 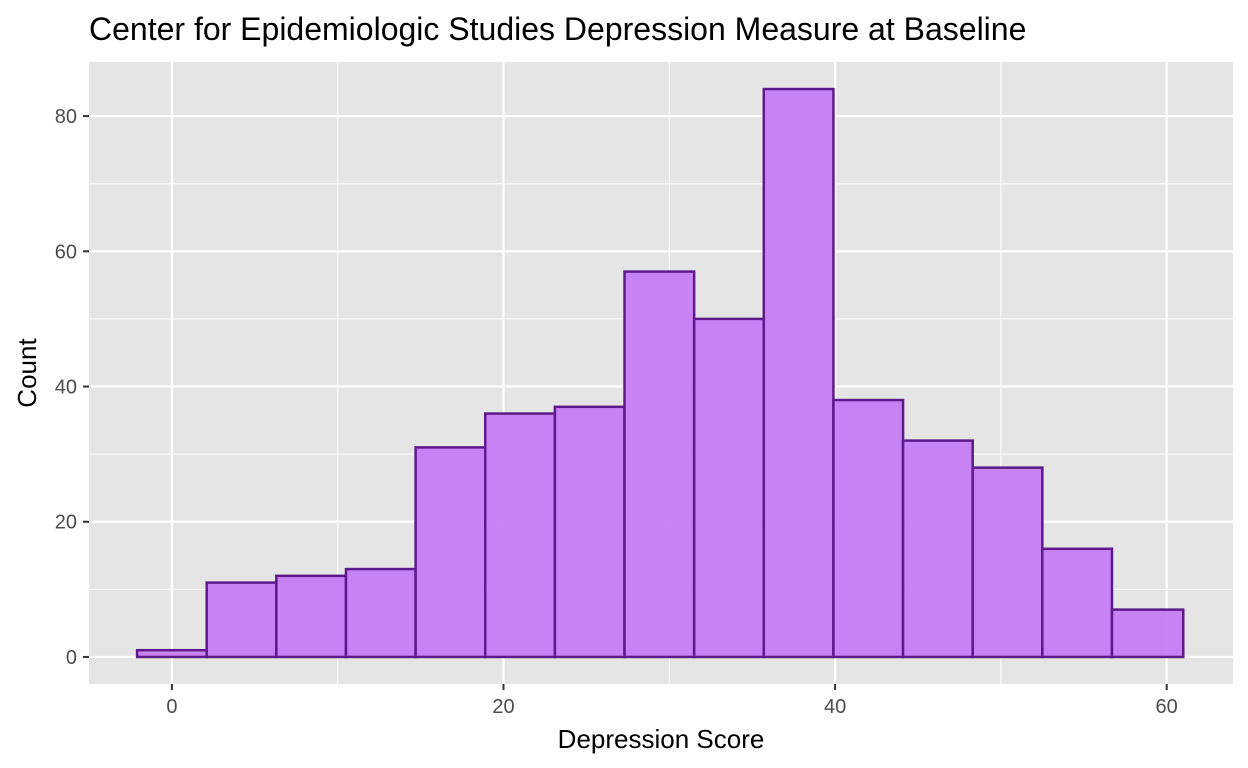 I want to click on y-axis-ticks: 0 20 40 60 80, so click(x=72, y=387).